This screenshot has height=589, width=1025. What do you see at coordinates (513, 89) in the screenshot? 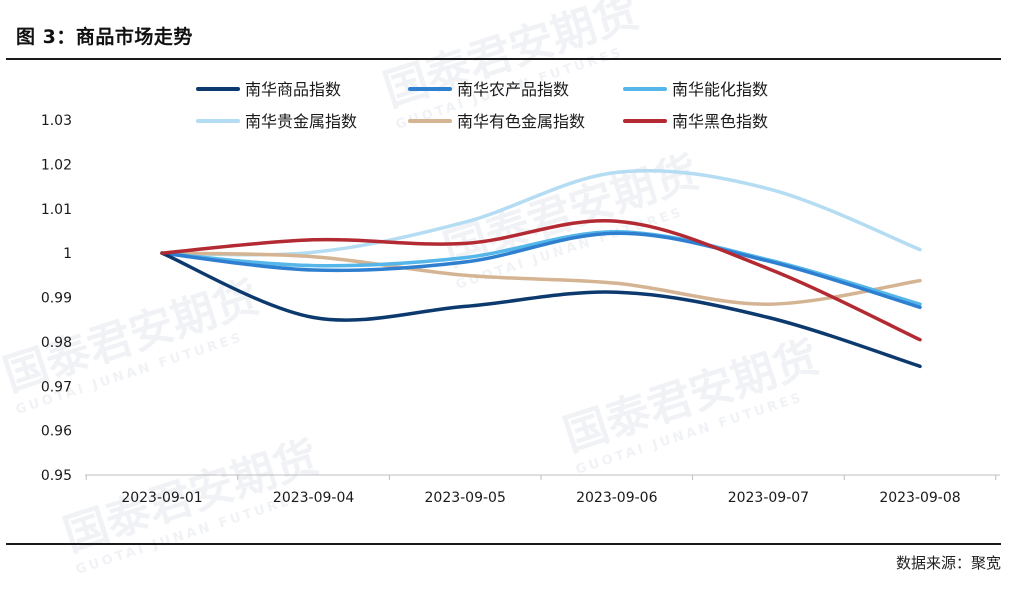
I see `legend-label: 南华农产品指数` at bounding box center [513, 89].